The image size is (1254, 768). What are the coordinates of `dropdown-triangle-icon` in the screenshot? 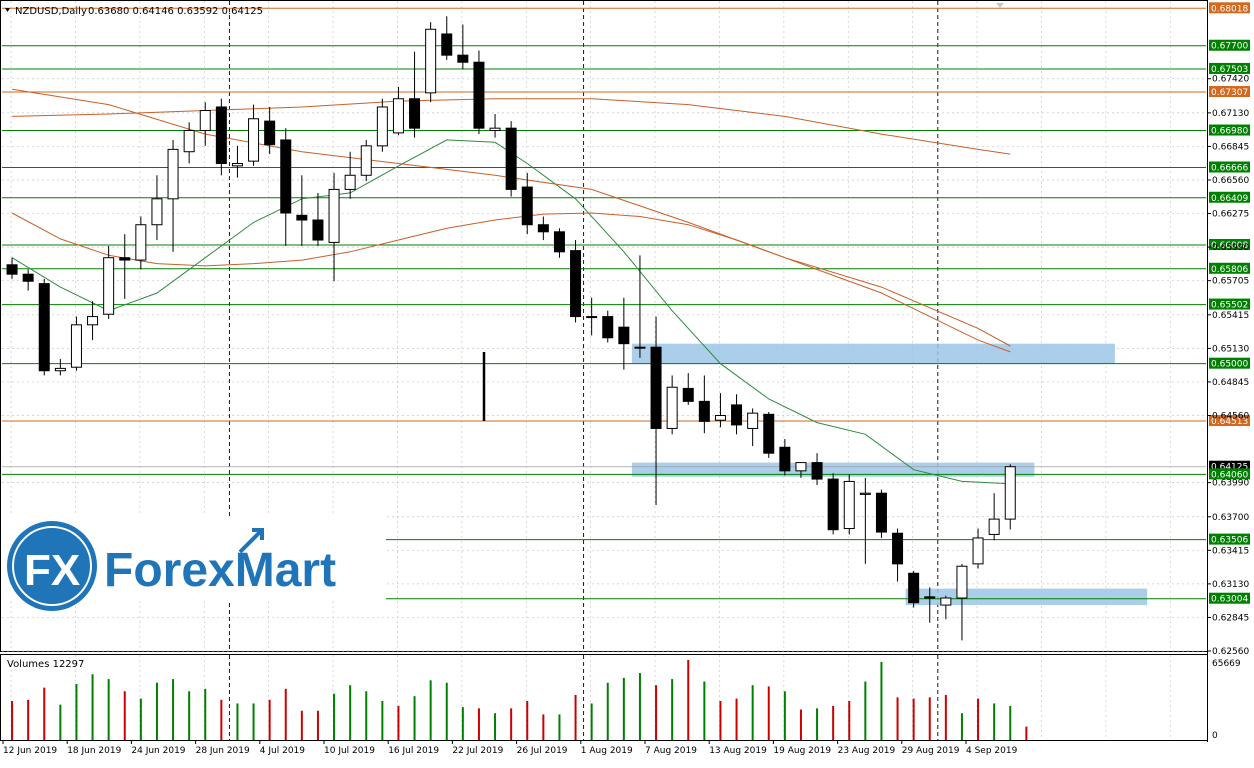 It's located at (7, 10).